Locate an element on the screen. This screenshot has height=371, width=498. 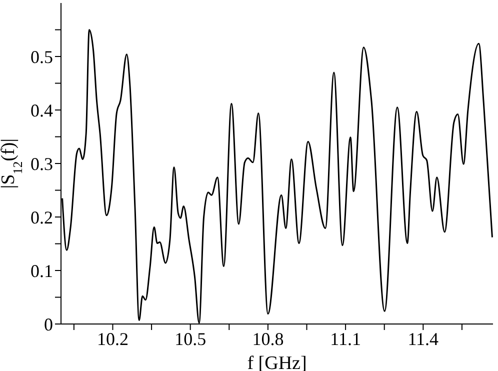
x-tick-label: 10.2 is located at coordinates (112, 338).